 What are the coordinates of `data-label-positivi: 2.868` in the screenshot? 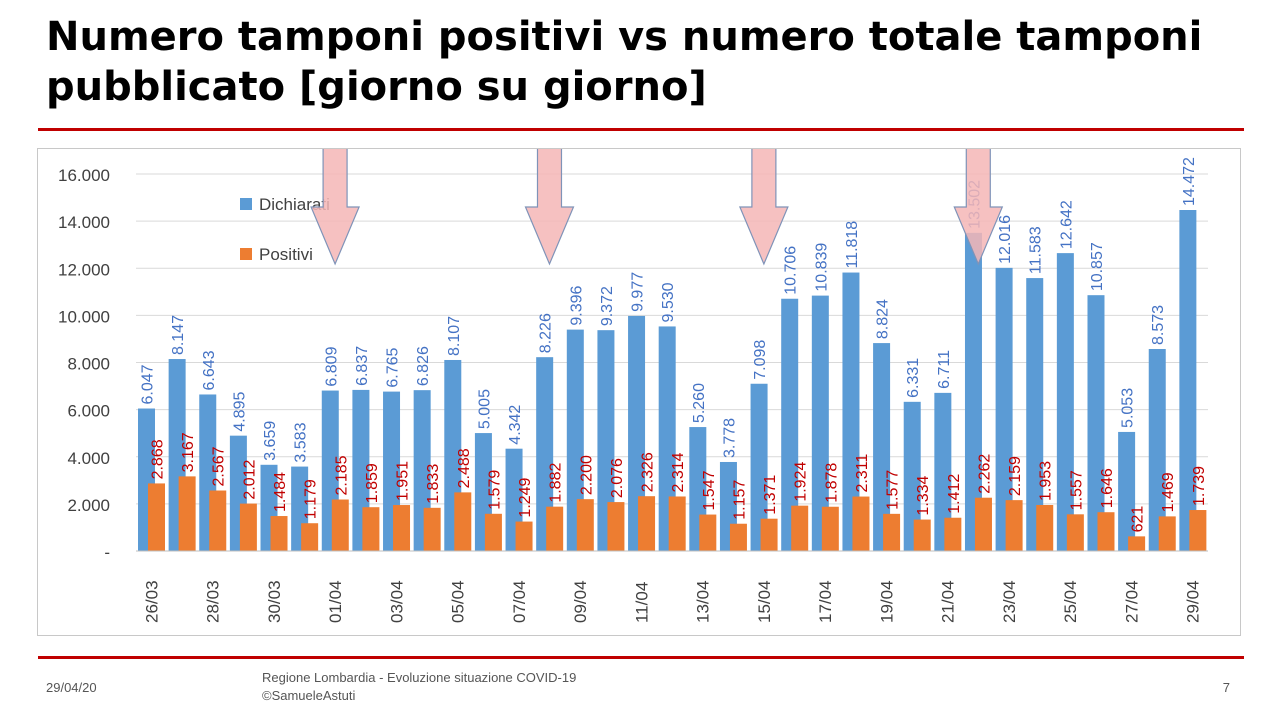 It's located at (158, 459).